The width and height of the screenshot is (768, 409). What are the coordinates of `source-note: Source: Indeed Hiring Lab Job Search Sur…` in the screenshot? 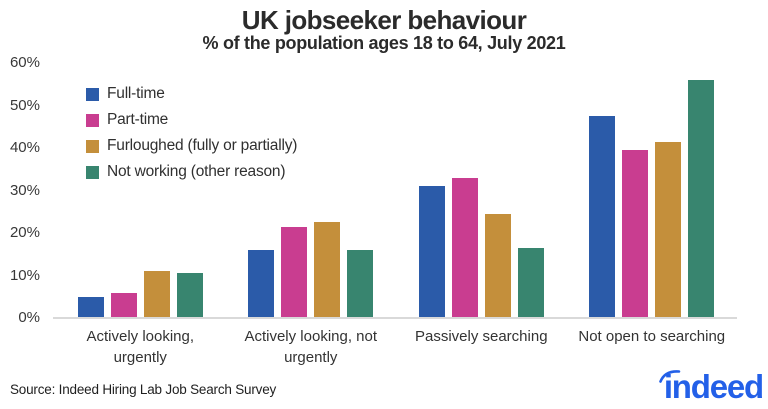 It's located at (143, 389).